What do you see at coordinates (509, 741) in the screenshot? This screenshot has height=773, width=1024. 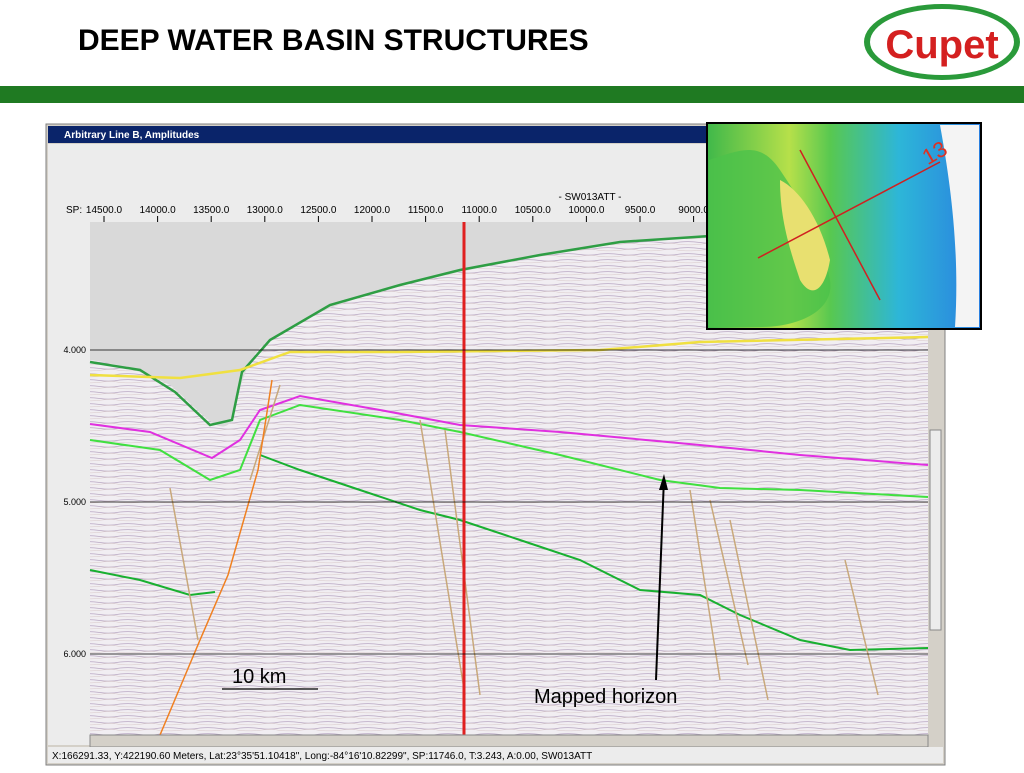 I see `scrollbar-h` at bounding box center [509, 741].